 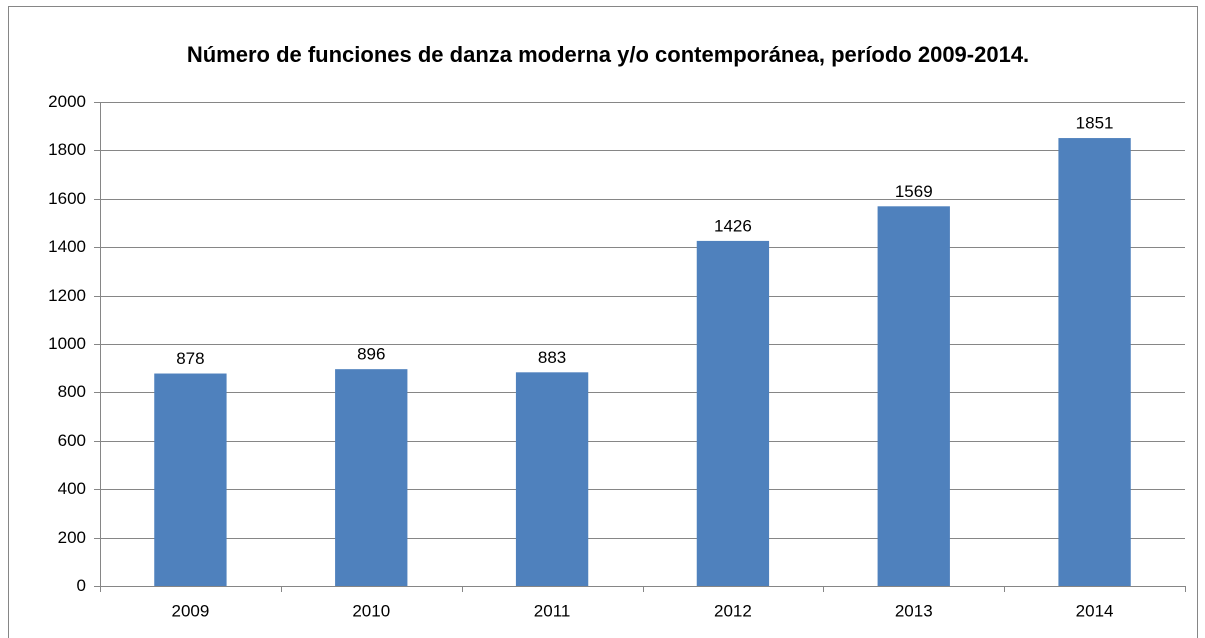 I want to click on y-tick-label: 1800, so click(x=67, y=149).